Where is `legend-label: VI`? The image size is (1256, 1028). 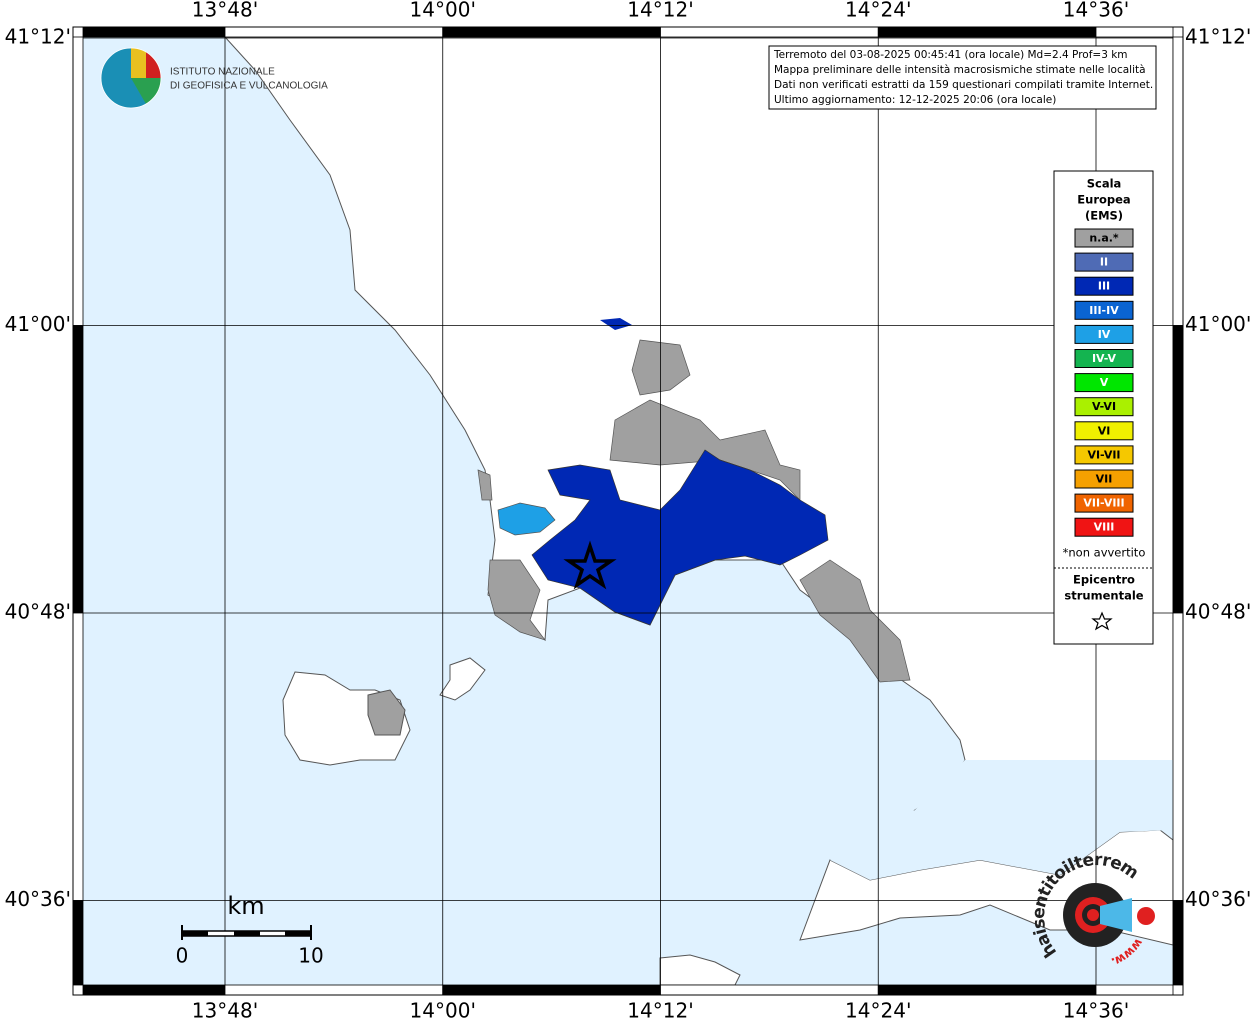 legend-label: VI is located at coordinates (1104, 430).